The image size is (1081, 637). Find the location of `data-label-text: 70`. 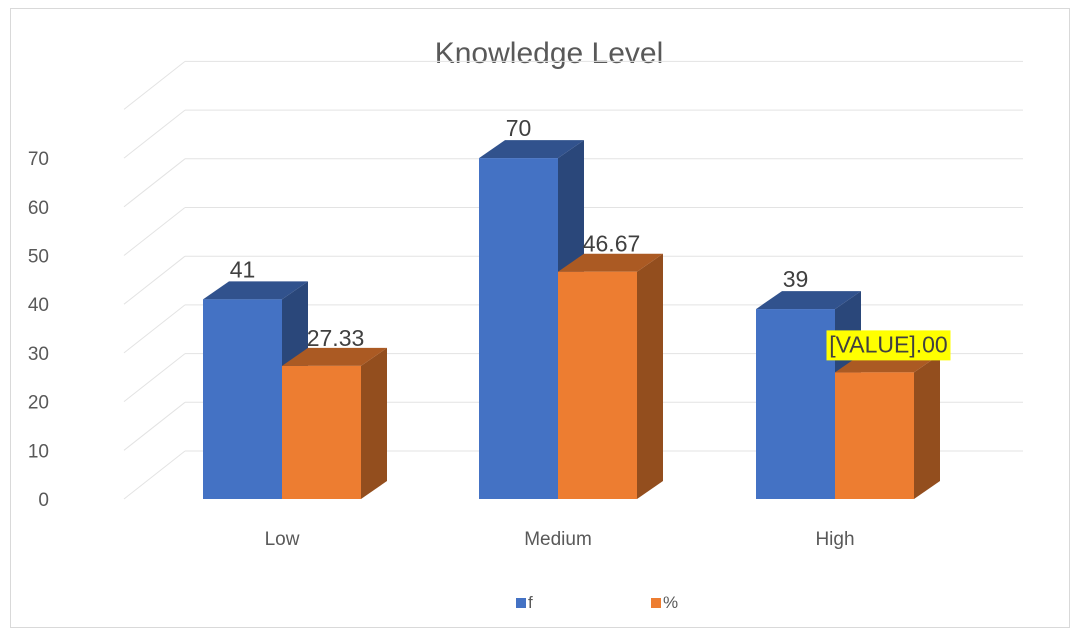

data-label-text: 70 is located at coordinates (519, 128).